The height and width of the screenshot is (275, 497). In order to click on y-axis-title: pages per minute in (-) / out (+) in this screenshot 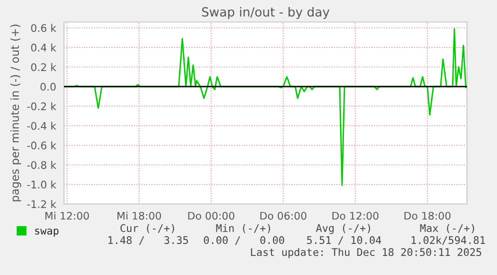, I will do `click(16, 113)`.